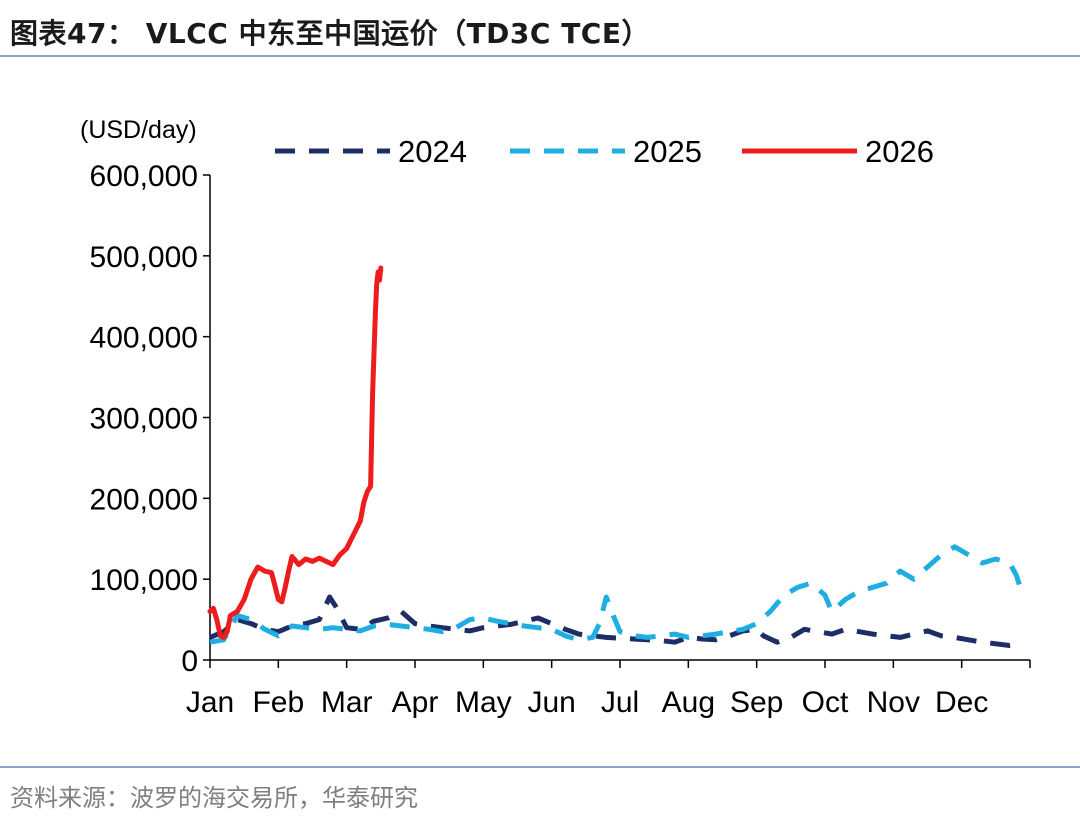  Describe the element at coordinates (616, 621) in the screenshot. I see `series-line-2024` at that location.